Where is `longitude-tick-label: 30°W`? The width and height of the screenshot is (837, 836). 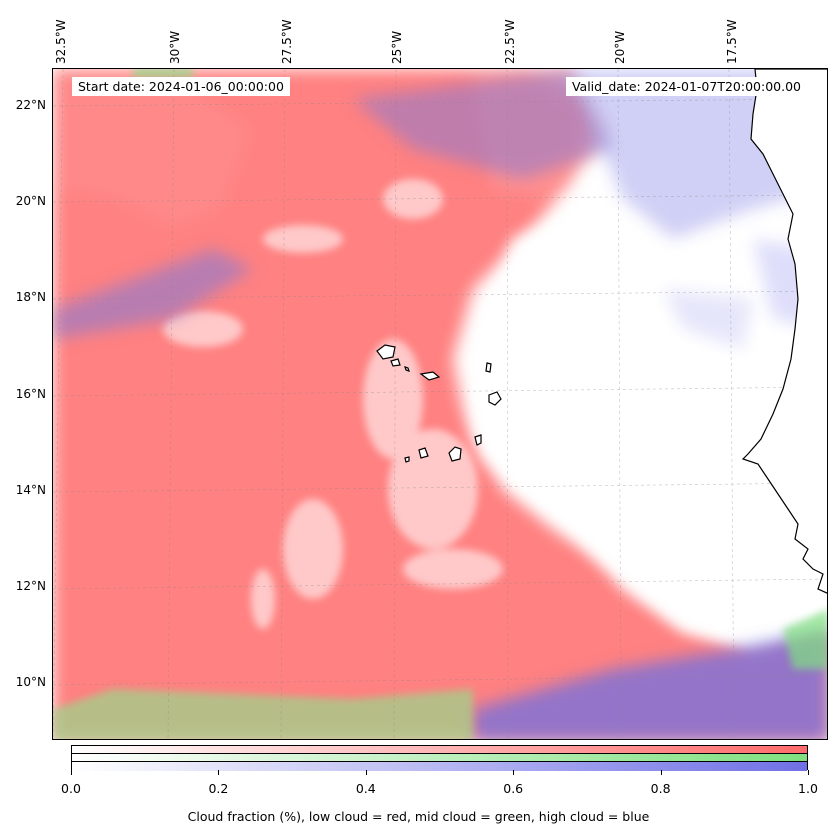 longitude-tick-label: 30°W is located at coordinates (175, 47).